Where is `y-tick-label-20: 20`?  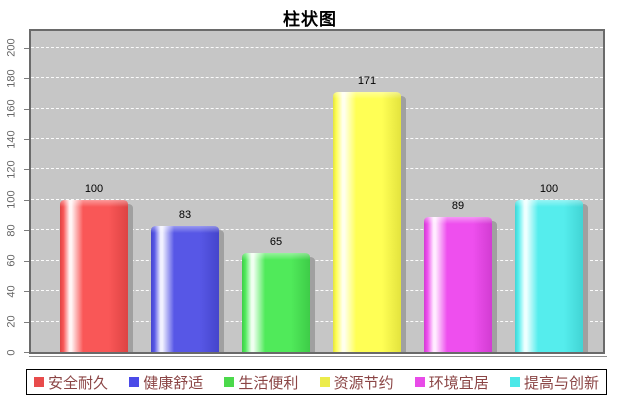
y-tick-label-20: 20 is located at coordinates (11, 321).